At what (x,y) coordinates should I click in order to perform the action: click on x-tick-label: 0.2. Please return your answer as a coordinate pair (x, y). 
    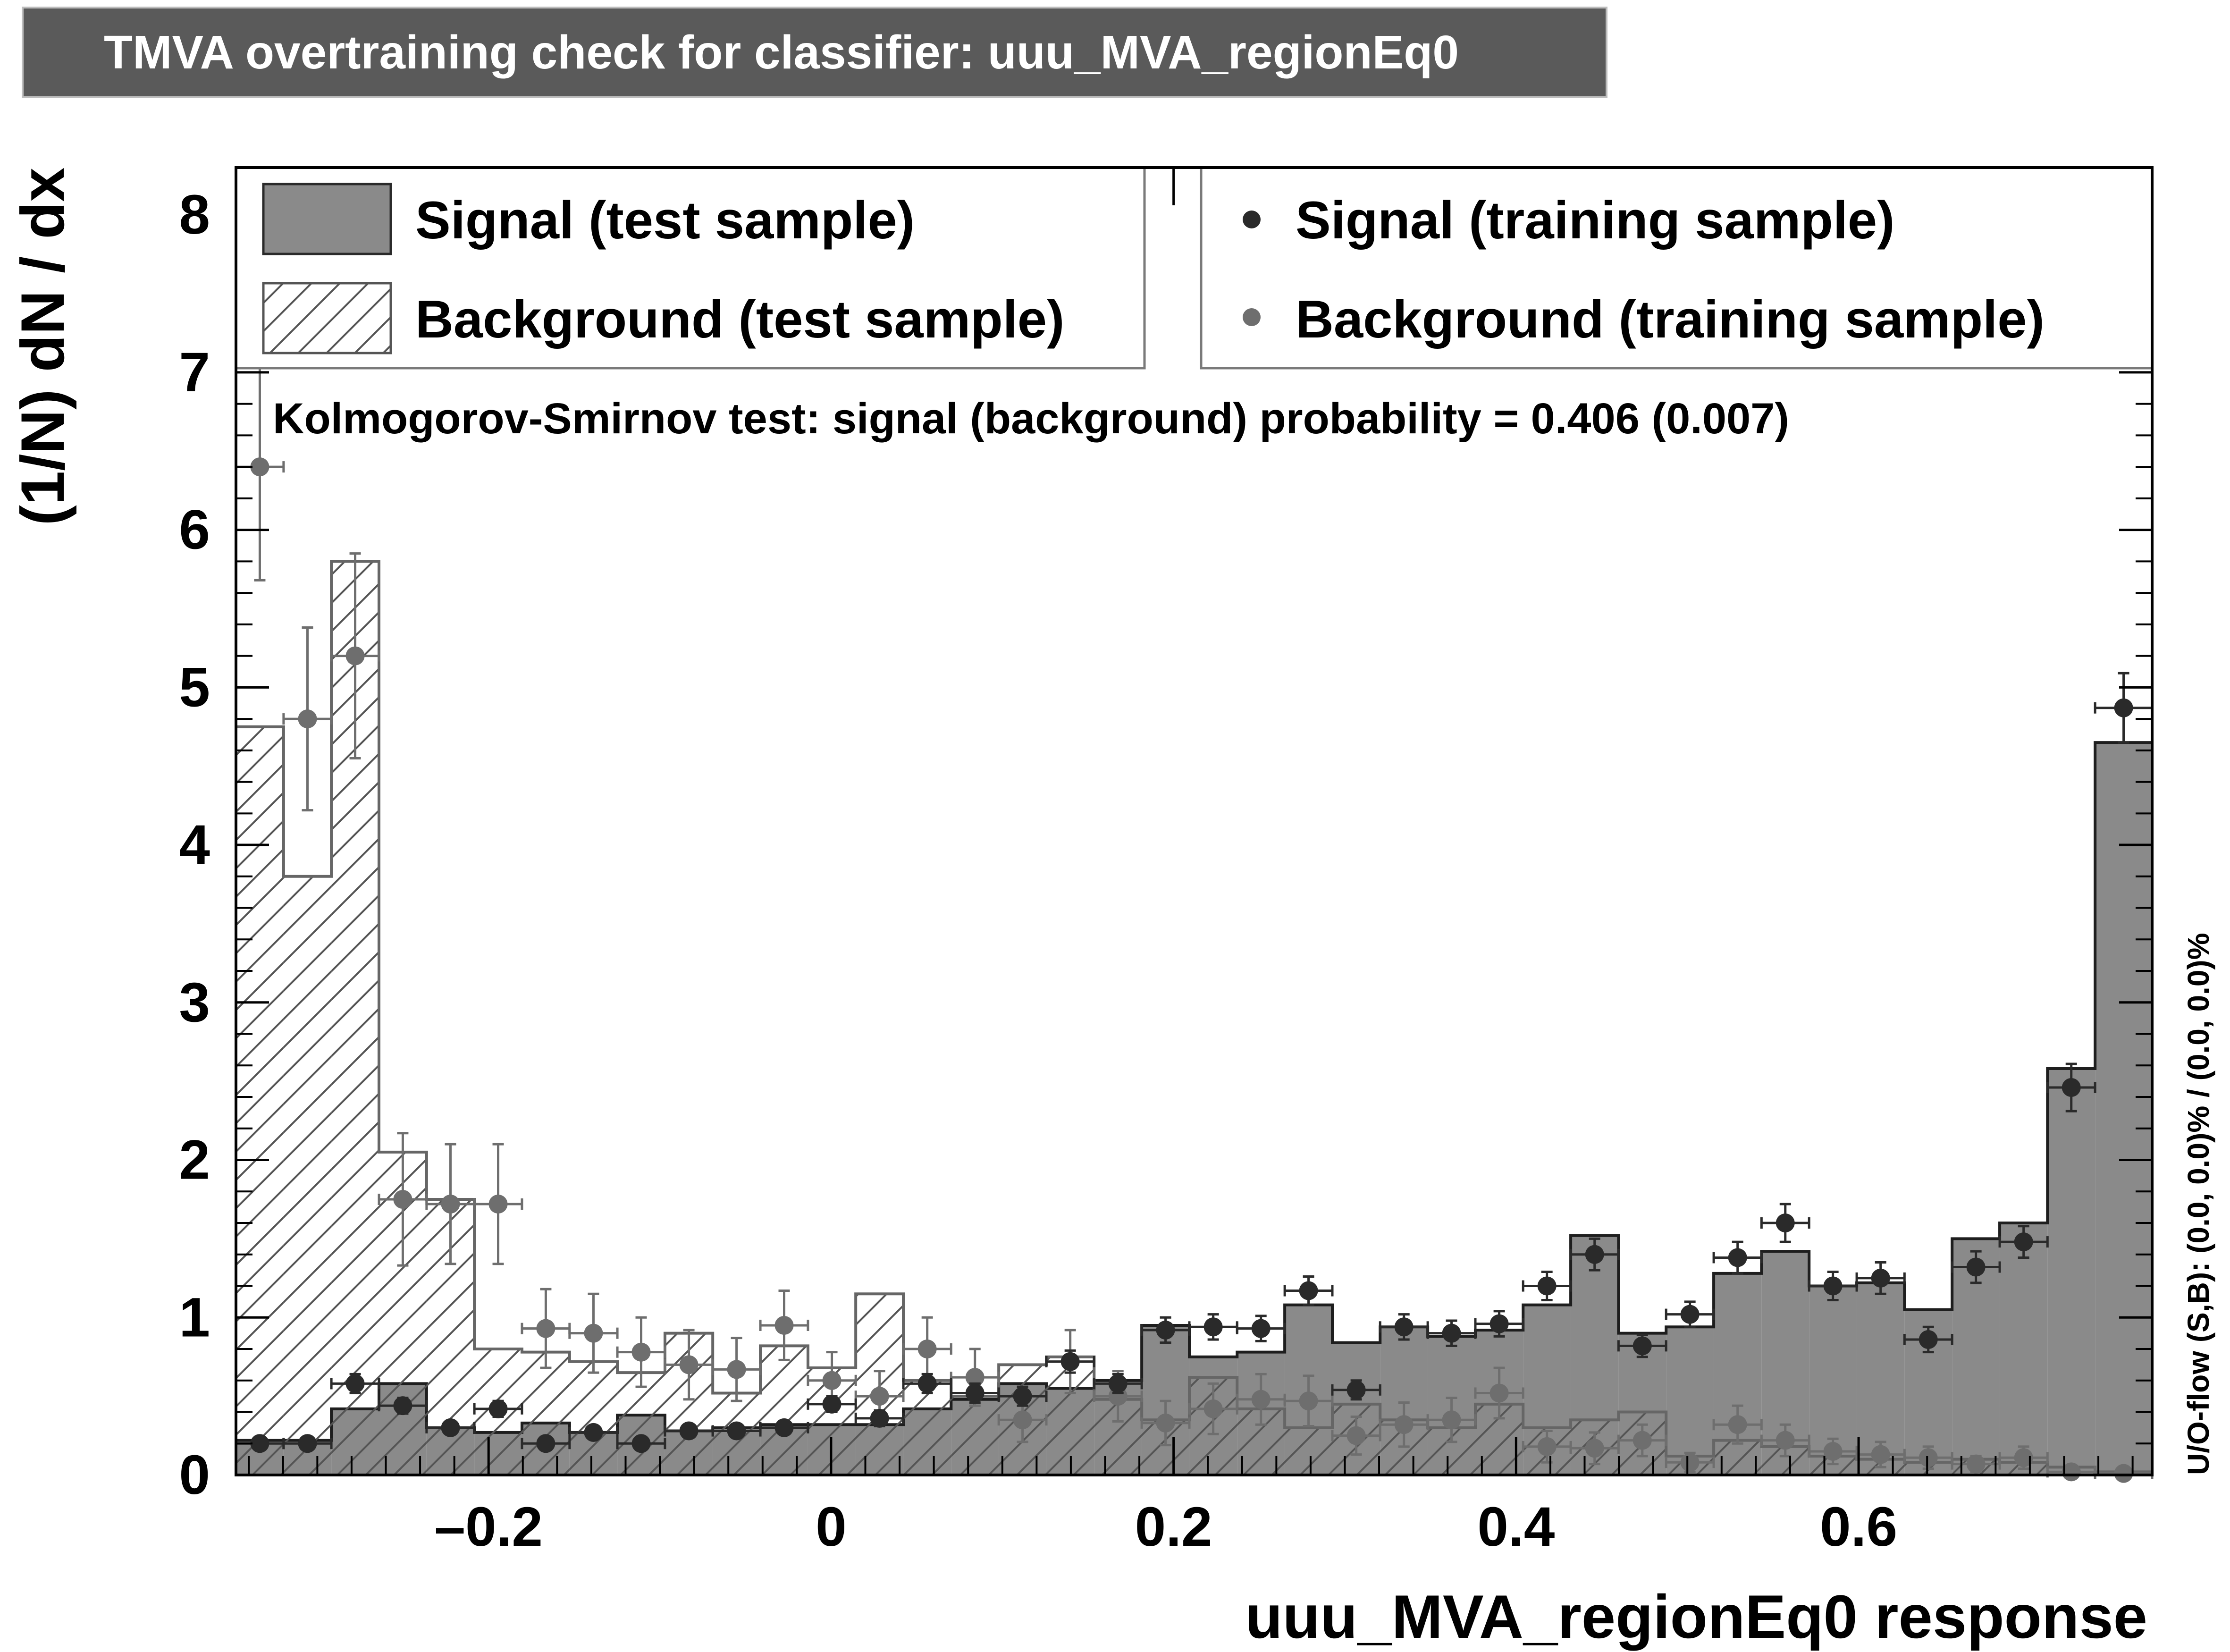
    Looking at the image, I should click on (1173, 1527).